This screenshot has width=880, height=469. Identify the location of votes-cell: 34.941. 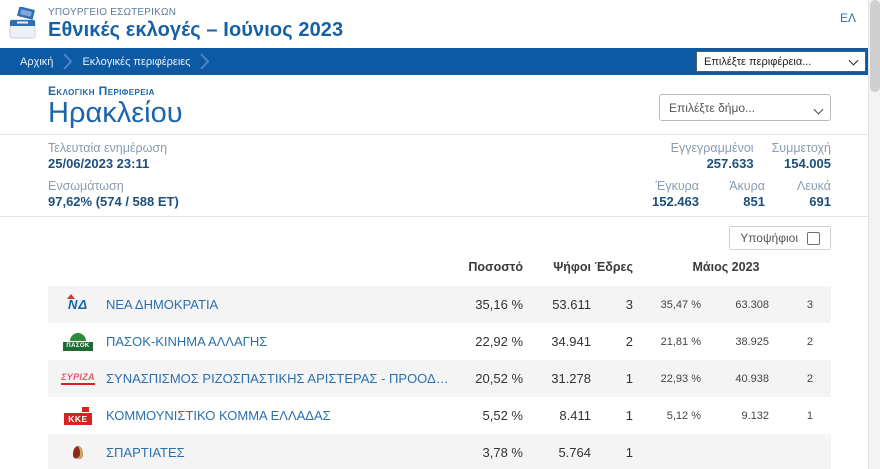
(571, 341).